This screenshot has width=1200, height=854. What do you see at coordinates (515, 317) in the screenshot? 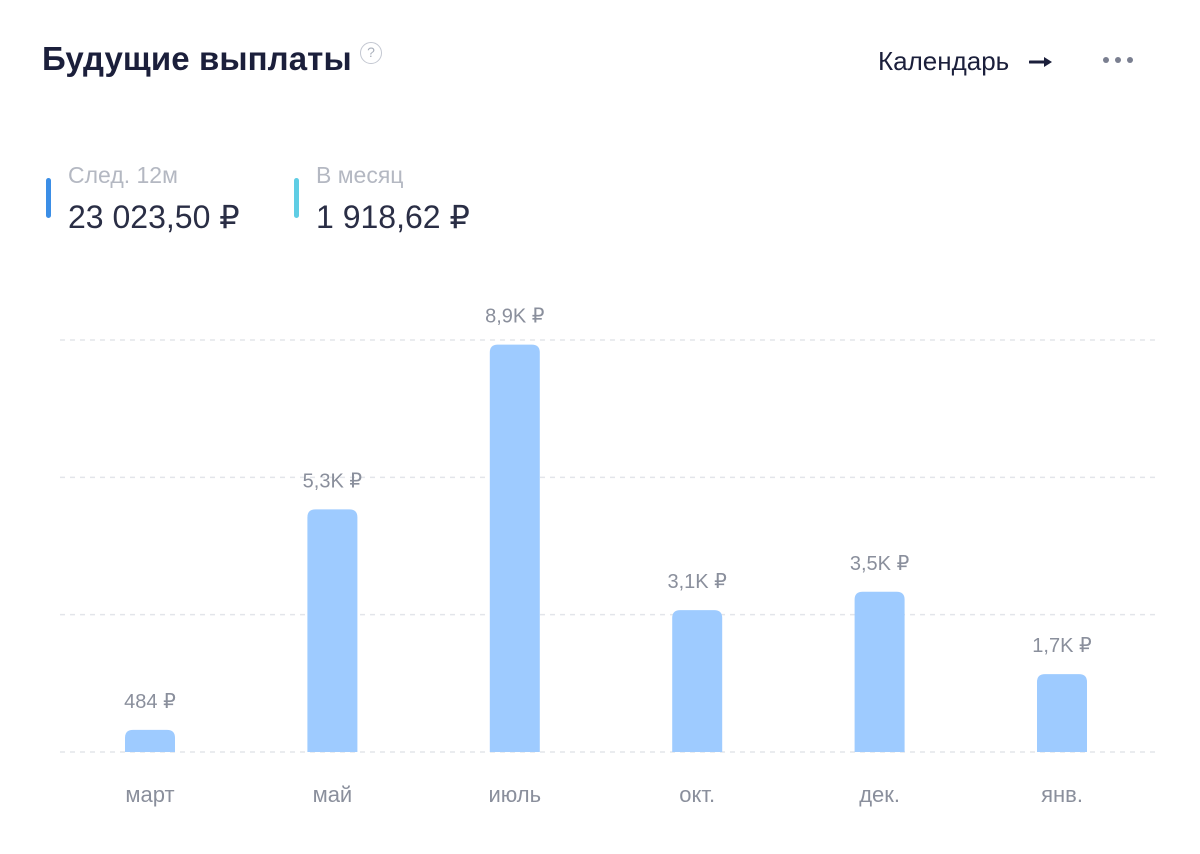
I see `bar-value-label: 8,9K ₽` at bounding box center [515, 317].